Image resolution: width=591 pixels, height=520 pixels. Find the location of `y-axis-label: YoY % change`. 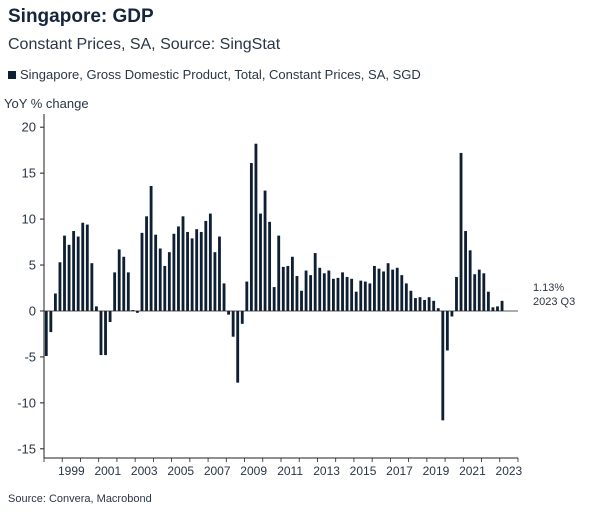

y-axis-label: YoY % change is located at coordinates (46, 103).